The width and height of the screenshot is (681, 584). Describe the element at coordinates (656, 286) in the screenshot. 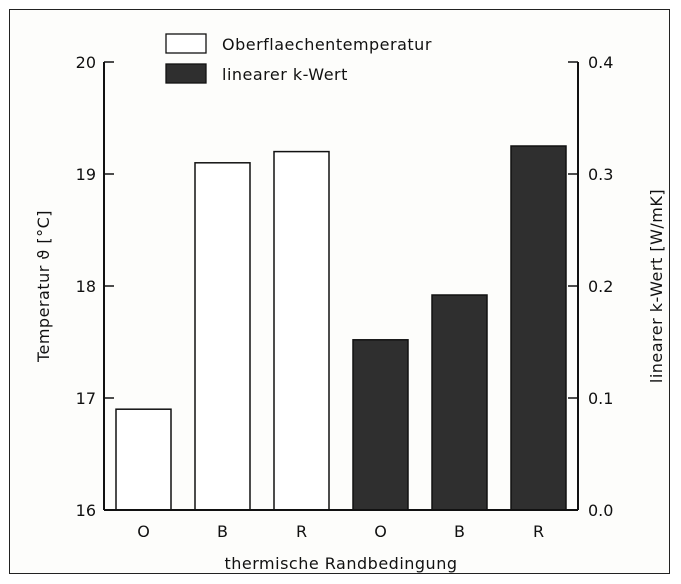

I see `right-axis-title: linearer k-Wert [W/mK]` at that location.